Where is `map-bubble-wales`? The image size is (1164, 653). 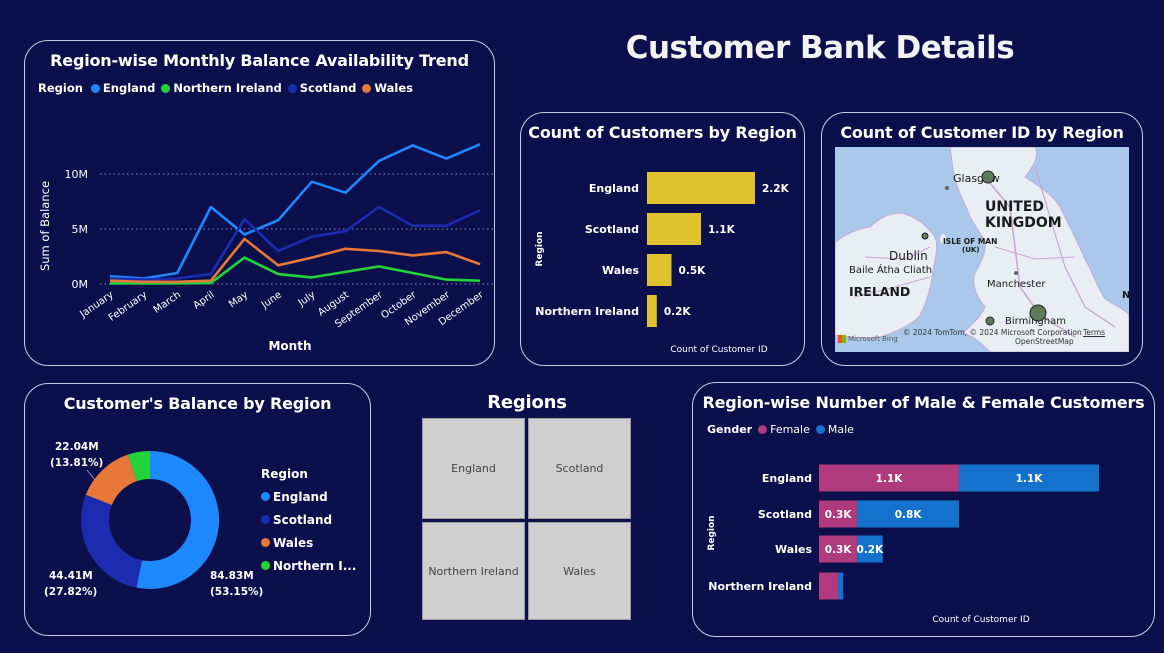
map-bubble-wales is located at coordinates (990, 321).